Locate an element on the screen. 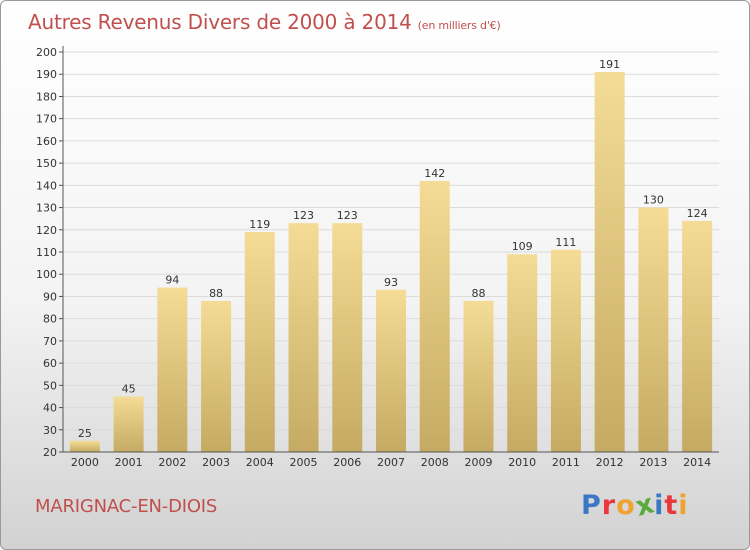  y-tick-label: 140 is located at coordinates (46, 185).